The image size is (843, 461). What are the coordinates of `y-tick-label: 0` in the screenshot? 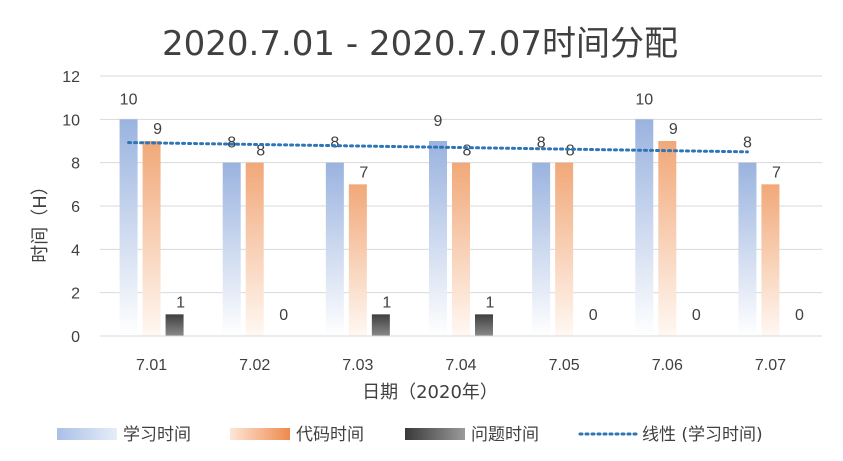 It's located at (75, 337).